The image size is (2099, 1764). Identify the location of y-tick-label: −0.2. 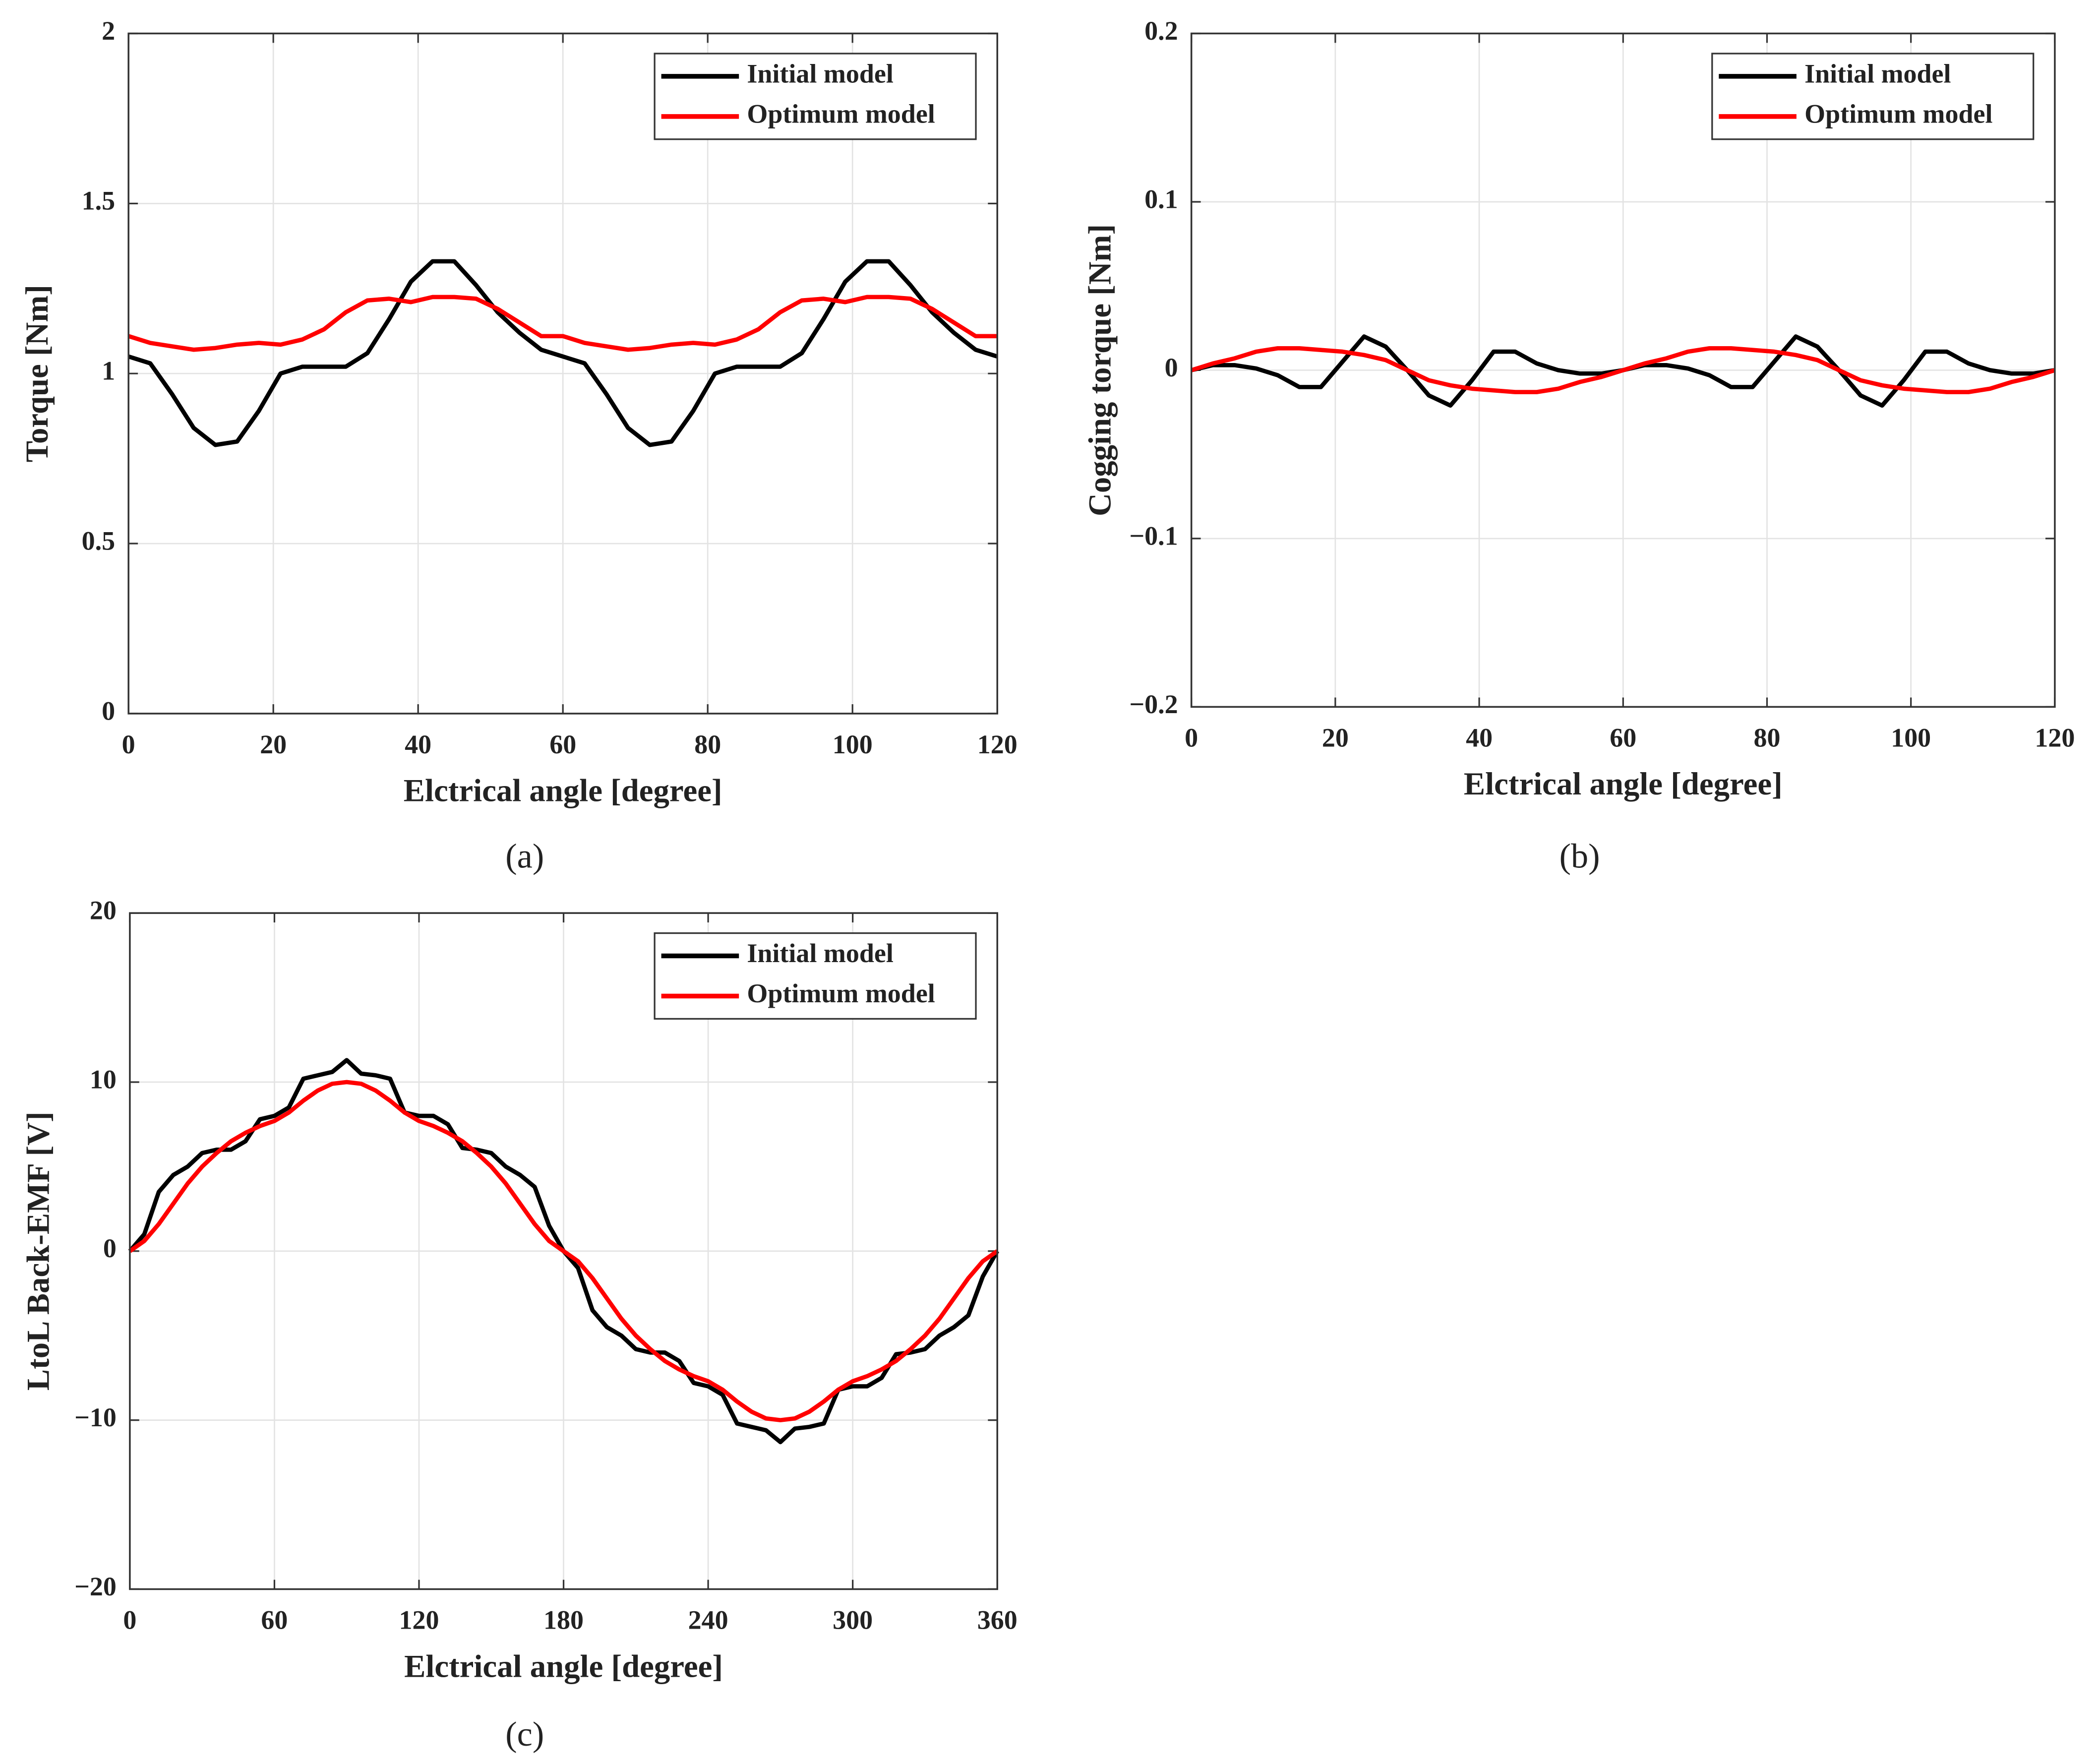
(1153, 704).